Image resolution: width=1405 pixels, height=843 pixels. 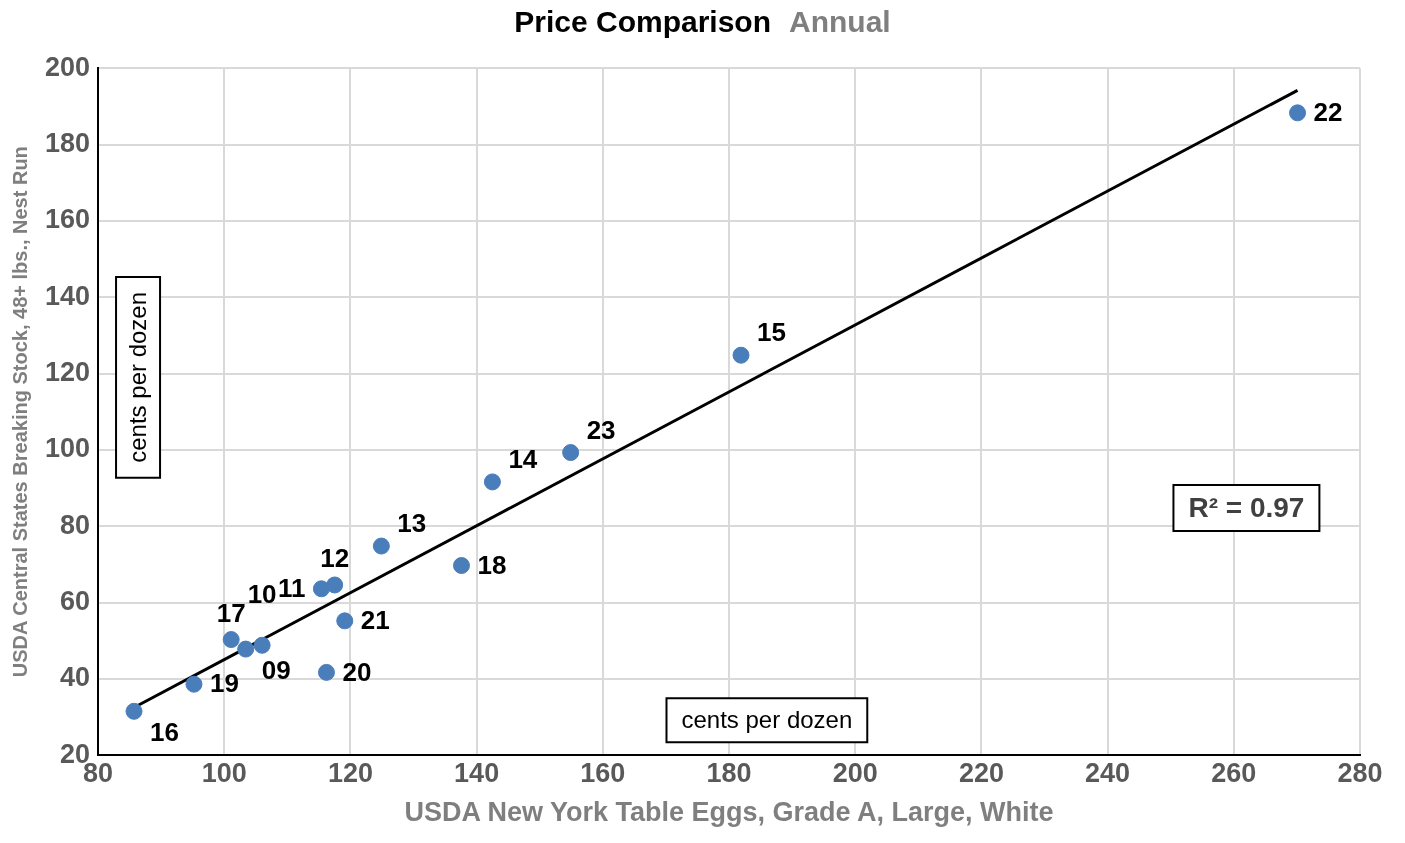 What do you see at coordinates (291, 587) in the screenshot?
I see `annotation: 11` at bounding box center [291, 587].